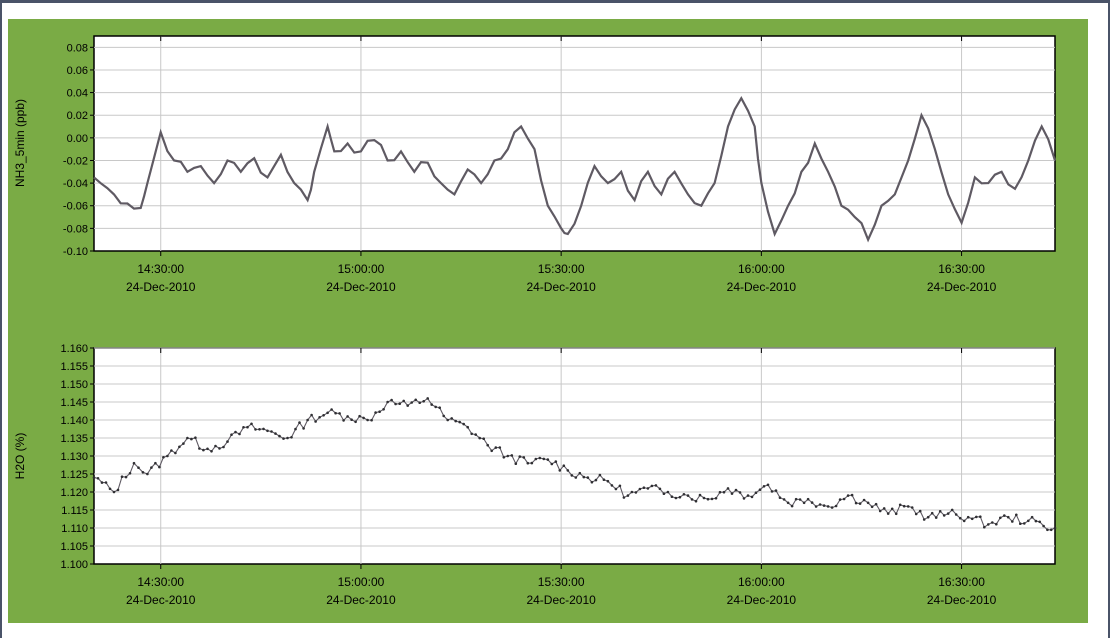  Describe the element at coordinates (75, 252) in the screenshot. I see `nh3-y-tick-label: -0.10` at that location.